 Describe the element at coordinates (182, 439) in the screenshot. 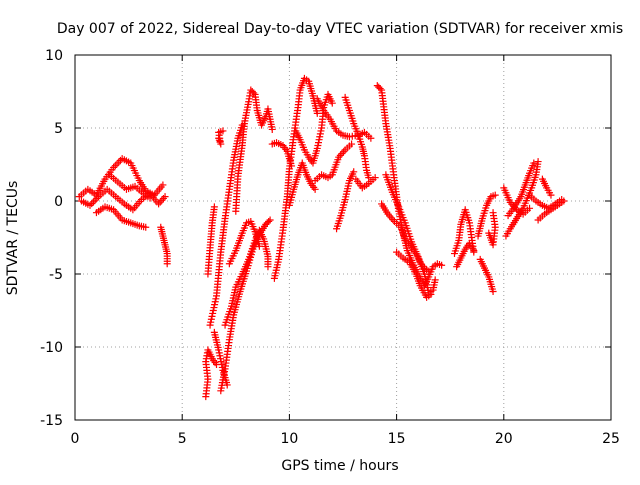

I see `x-tick-label: 5` at that location.